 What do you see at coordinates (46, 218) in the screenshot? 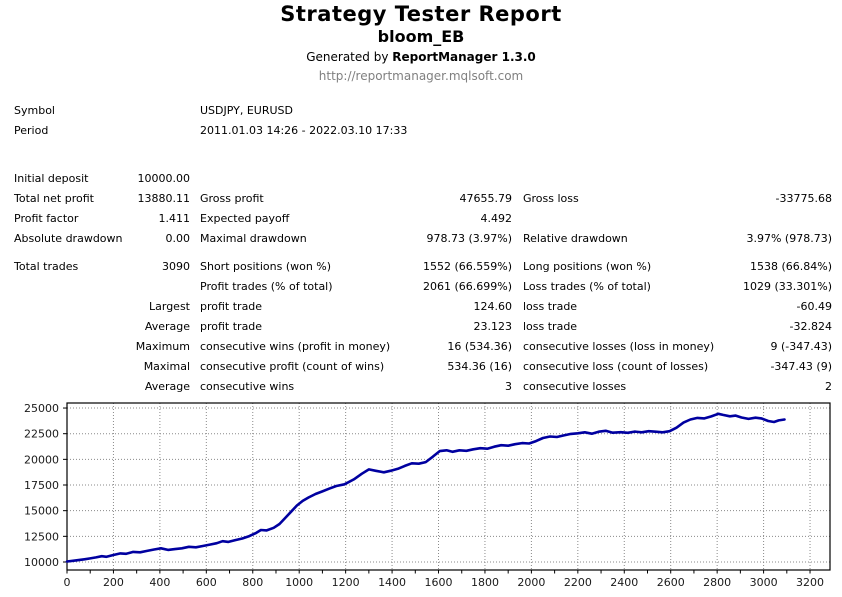
I see `row-label: Profit factor` at bounding box center [46, 218].